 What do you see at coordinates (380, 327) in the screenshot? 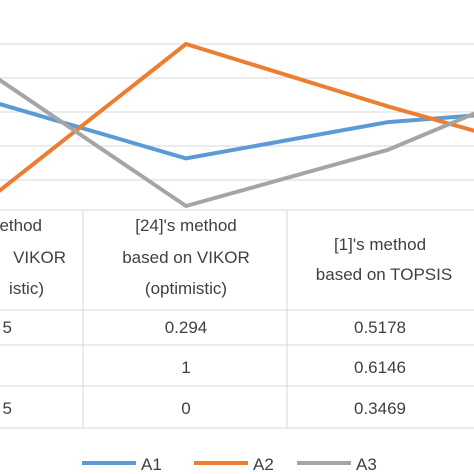
I see `cell-a1-col3: 0.5178` at bounding box center [380, 327].